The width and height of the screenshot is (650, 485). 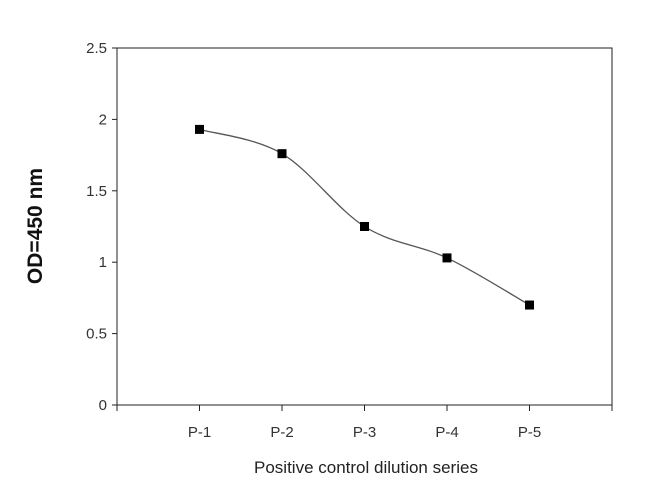 What do you see at coordinates (446, 432) in the screenshot?
I see `x-tick-label: P-4` at bounding box center [446, 432].